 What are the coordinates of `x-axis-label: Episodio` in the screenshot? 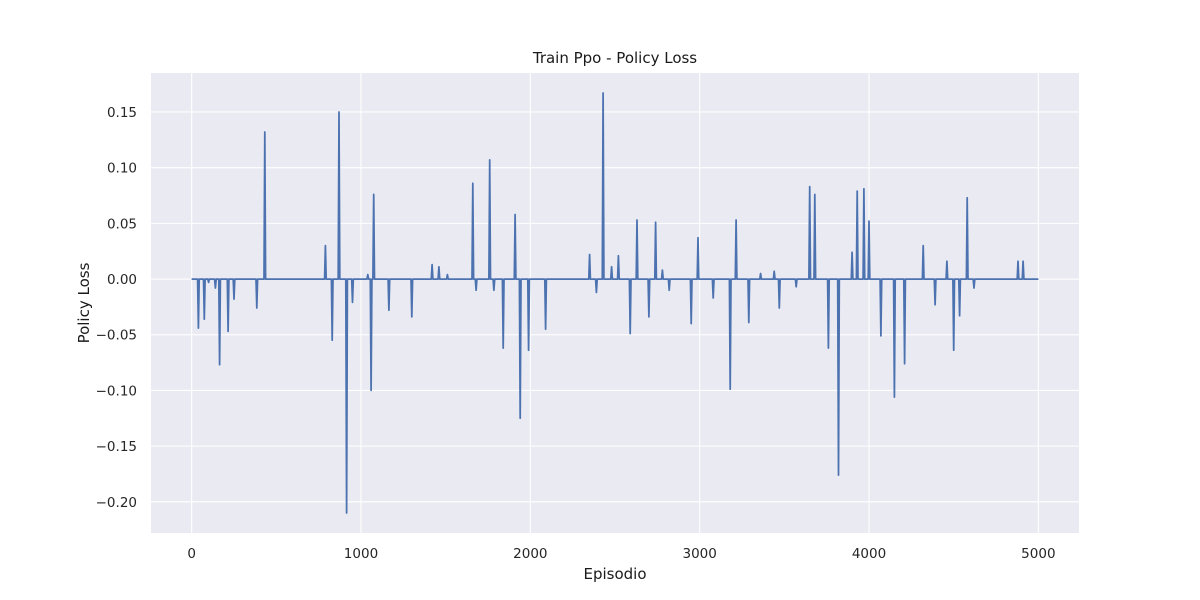 It's located at (614, 574).